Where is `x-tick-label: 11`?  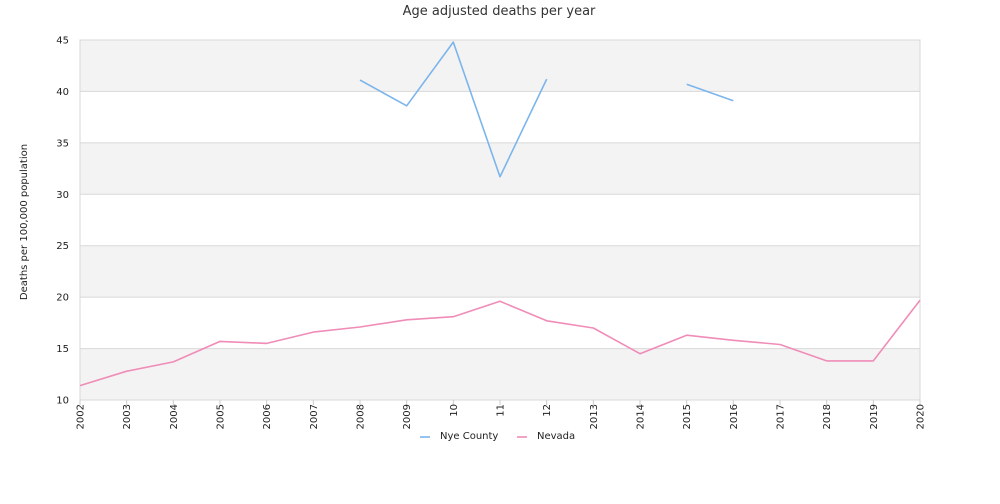
x-tick-label: 11 is located at coordinates (501, 410).